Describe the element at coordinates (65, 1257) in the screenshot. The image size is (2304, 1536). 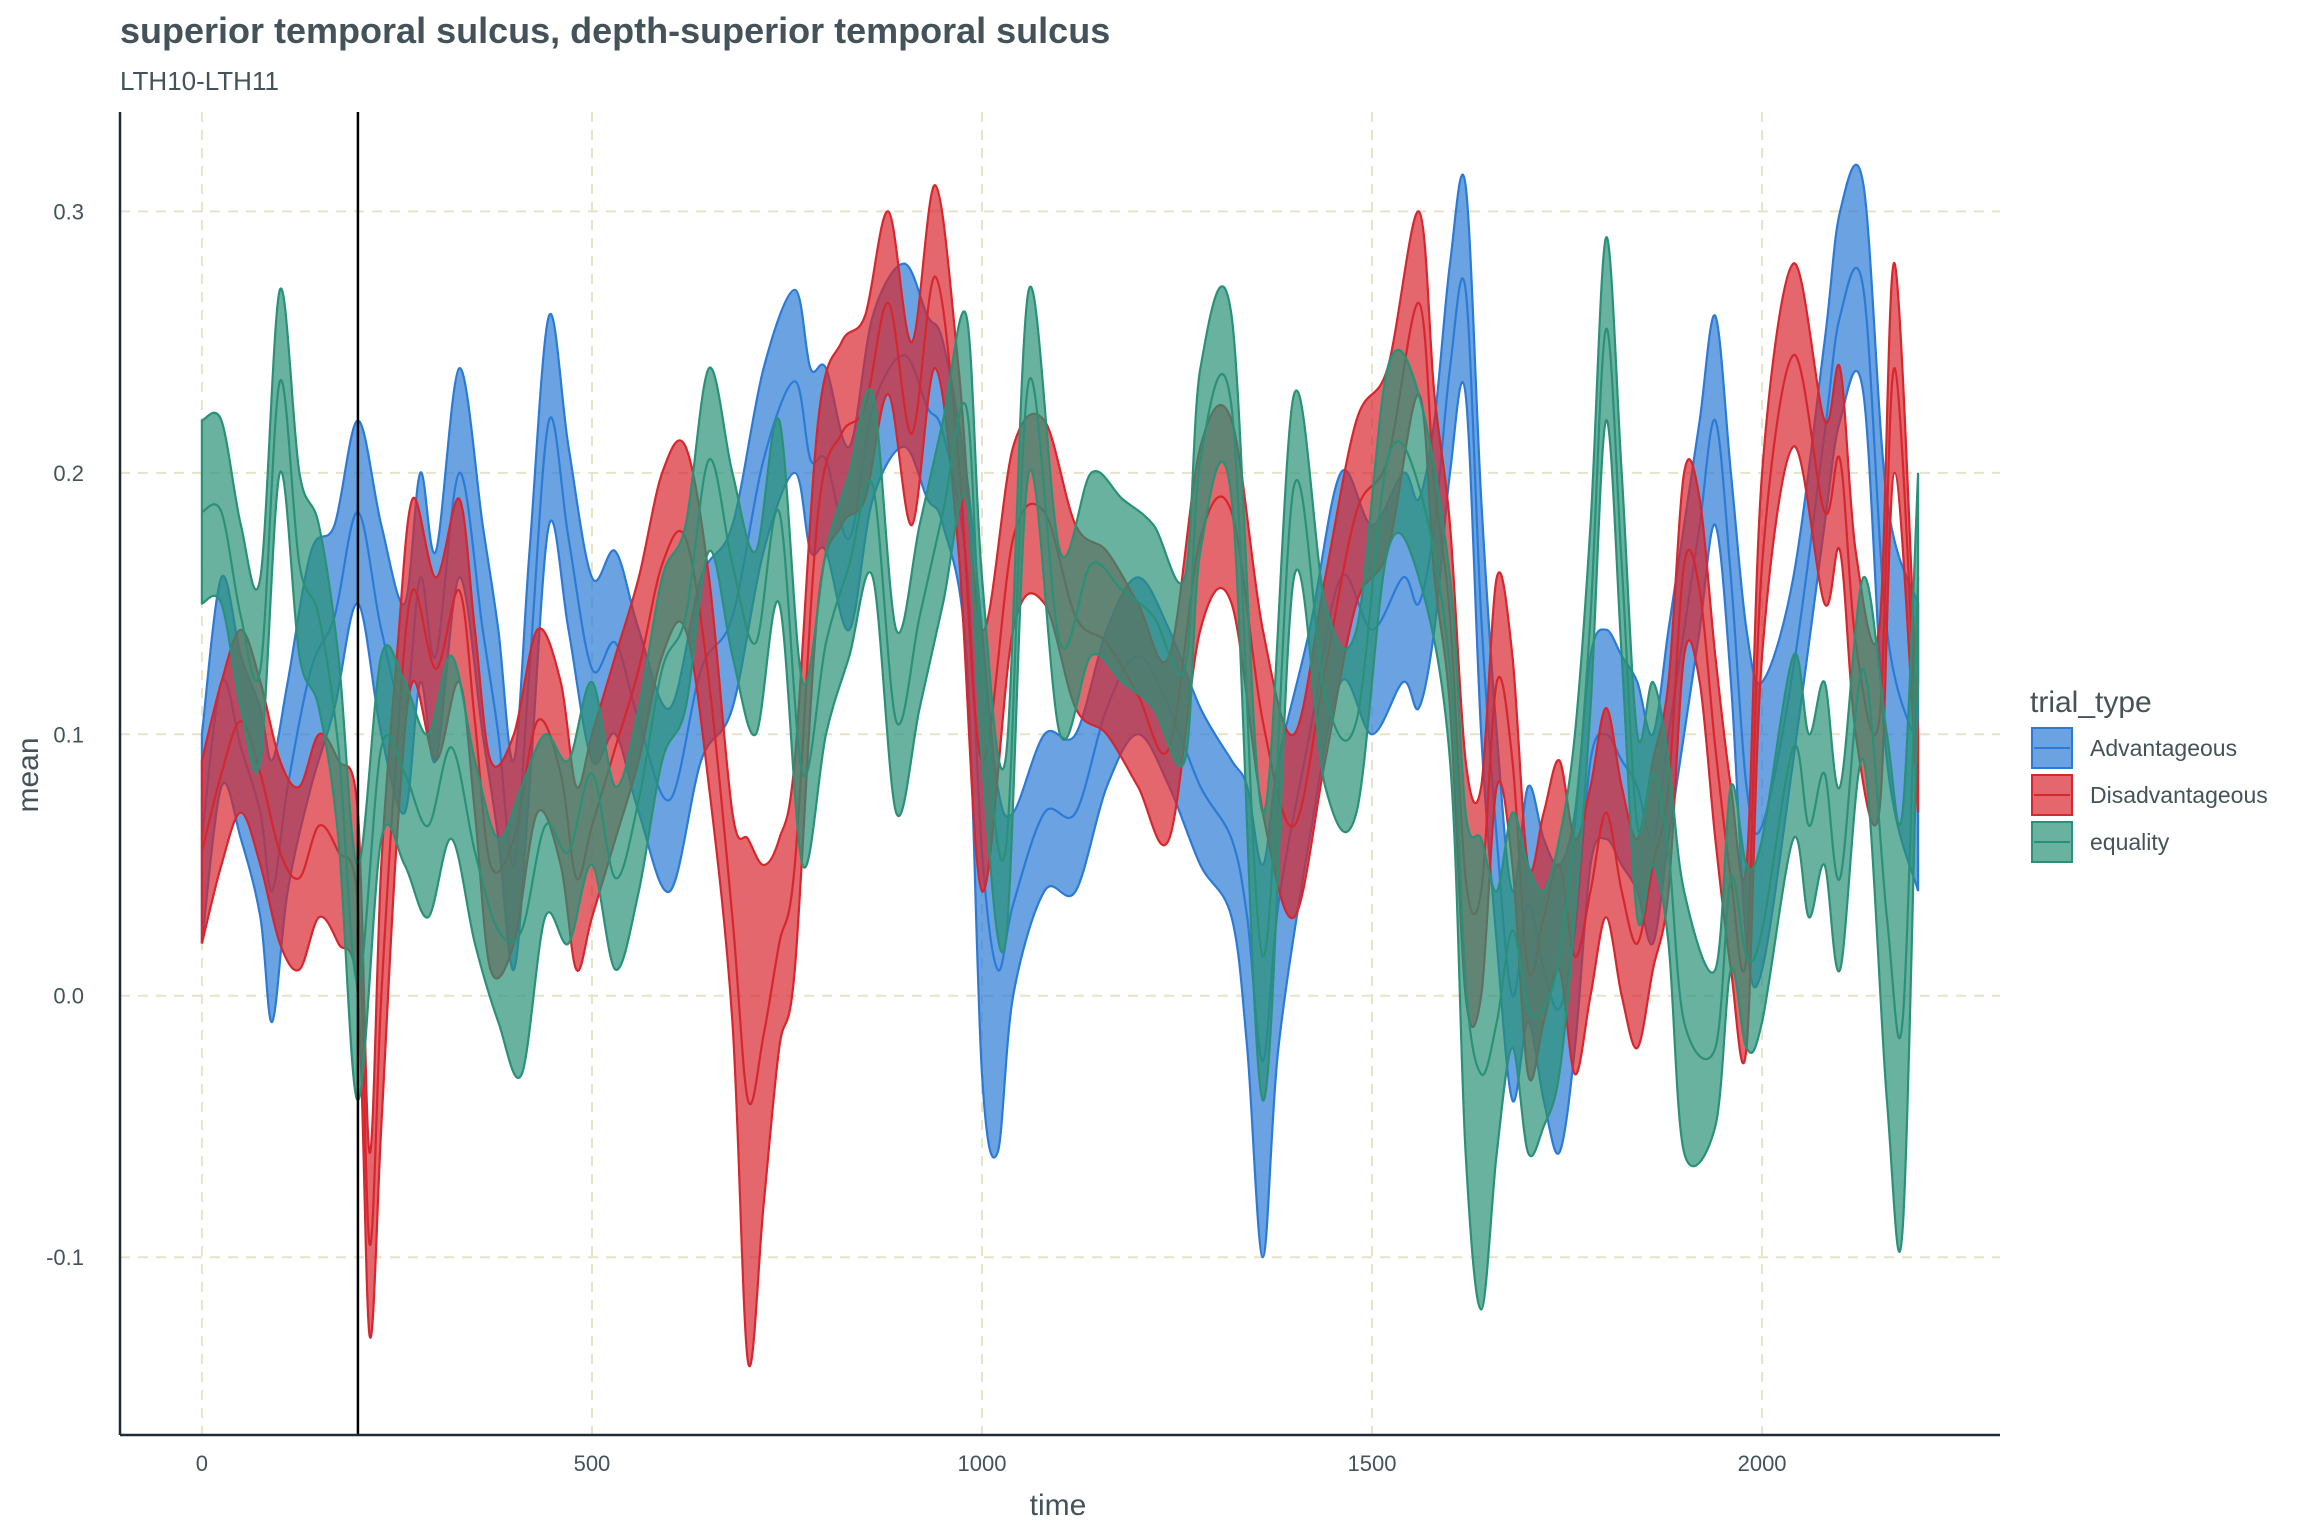
I see `y-tick-label: -0.1` at that location.